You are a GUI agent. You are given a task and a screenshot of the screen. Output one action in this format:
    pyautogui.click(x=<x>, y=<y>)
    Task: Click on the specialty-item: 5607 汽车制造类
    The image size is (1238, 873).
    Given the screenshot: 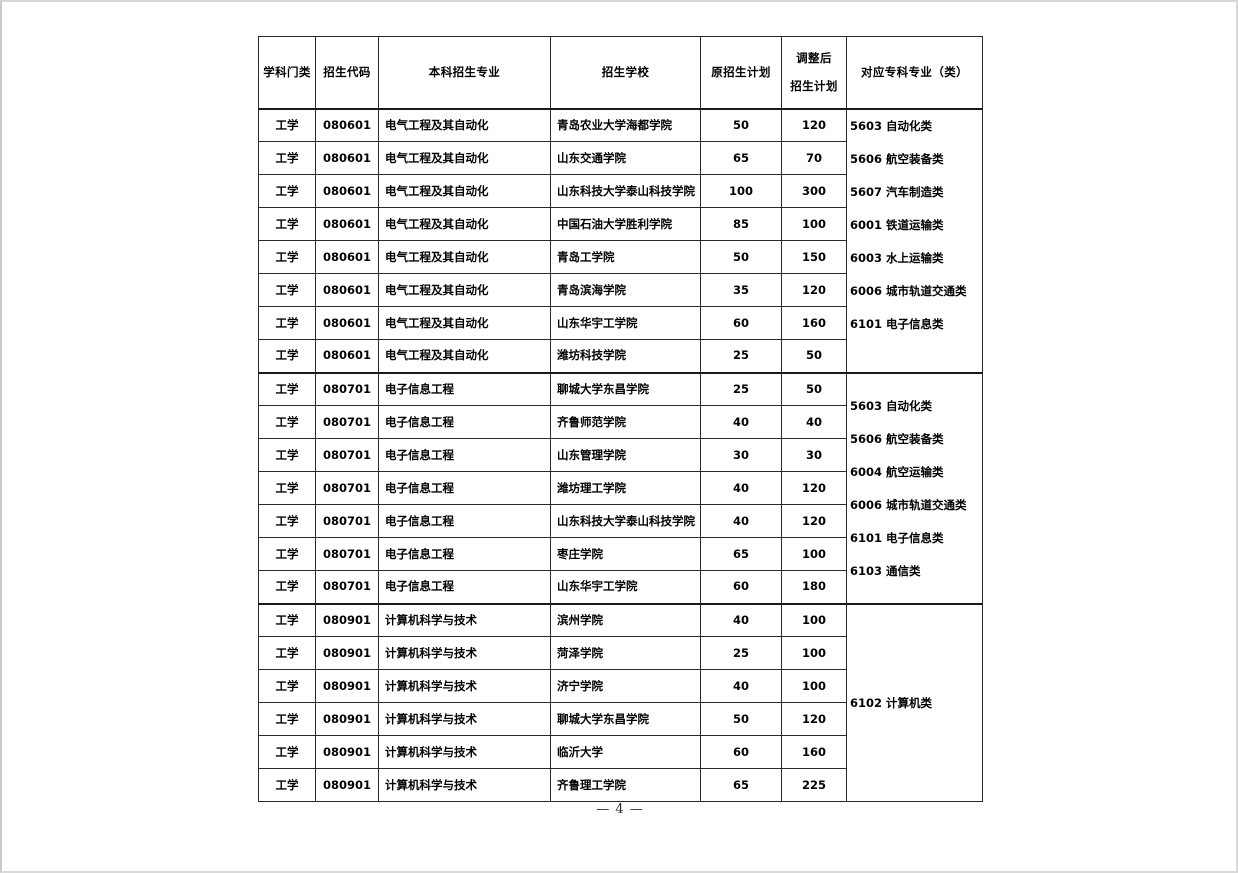 What is the action you would take?
    pyautogui.click(x=897, y=191)
    